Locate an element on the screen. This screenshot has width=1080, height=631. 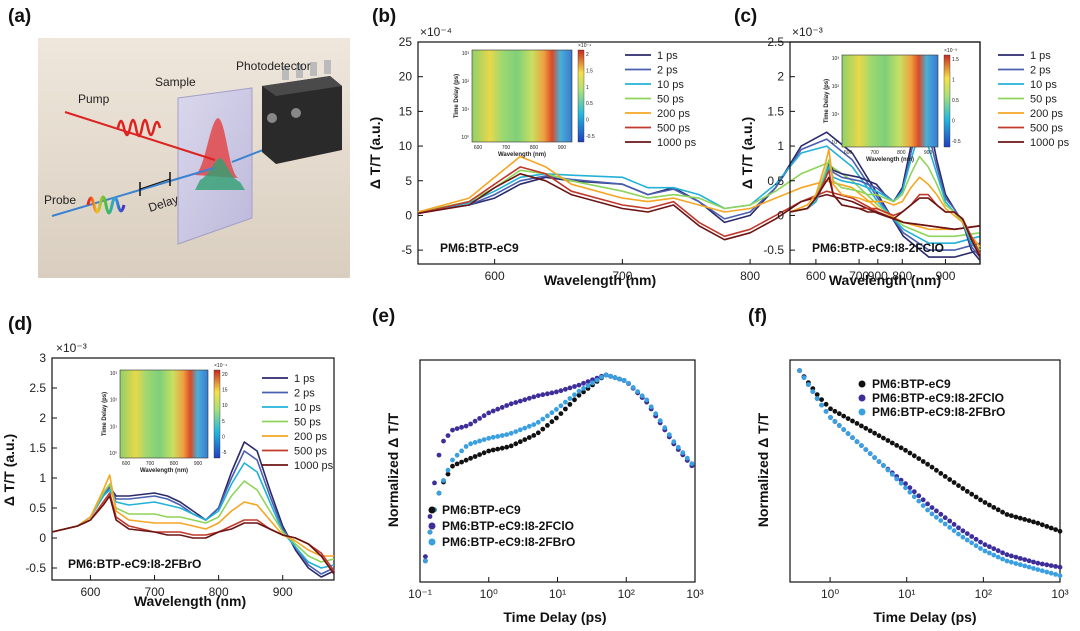
series-line-1000ps is located at coordinates (193, 535).